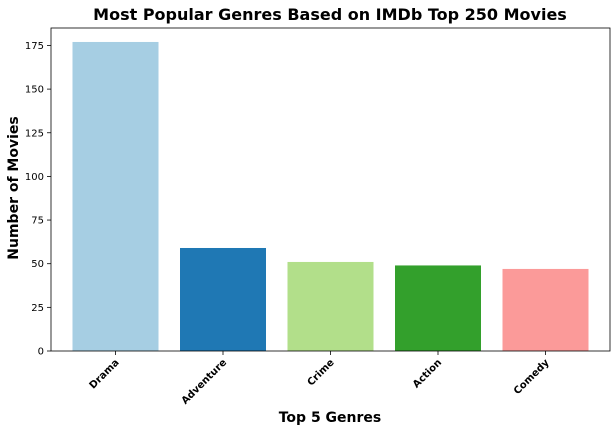 The width and height of the screenshot is (616, 432). What do you see at coordinates (37, 264) in the screenshot?
I see `y-tick-label-50: 50` at bounding box center [37, 264].